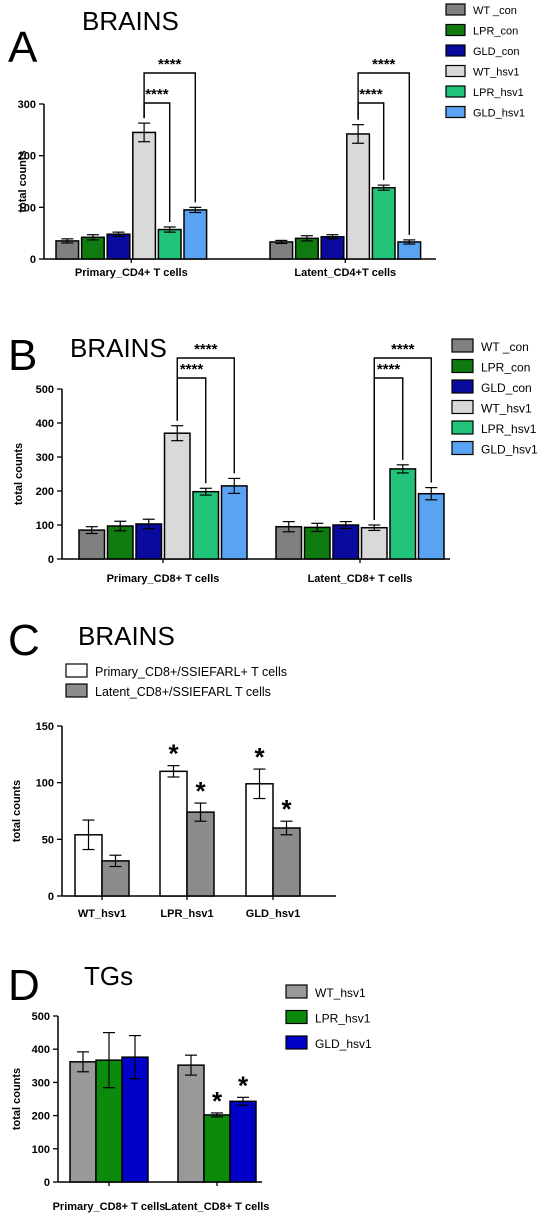 This screenshot has width=550, height=1220. I want to click on x-category-label: WT_hsv1, so click(102, 914).